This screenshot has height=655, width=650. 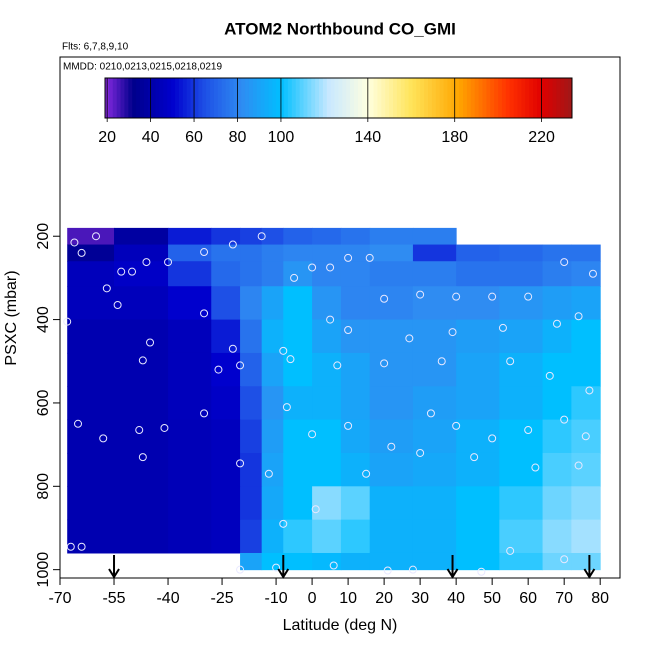 I want to click on x-tick-label: -40, so click(x=167, y=598).